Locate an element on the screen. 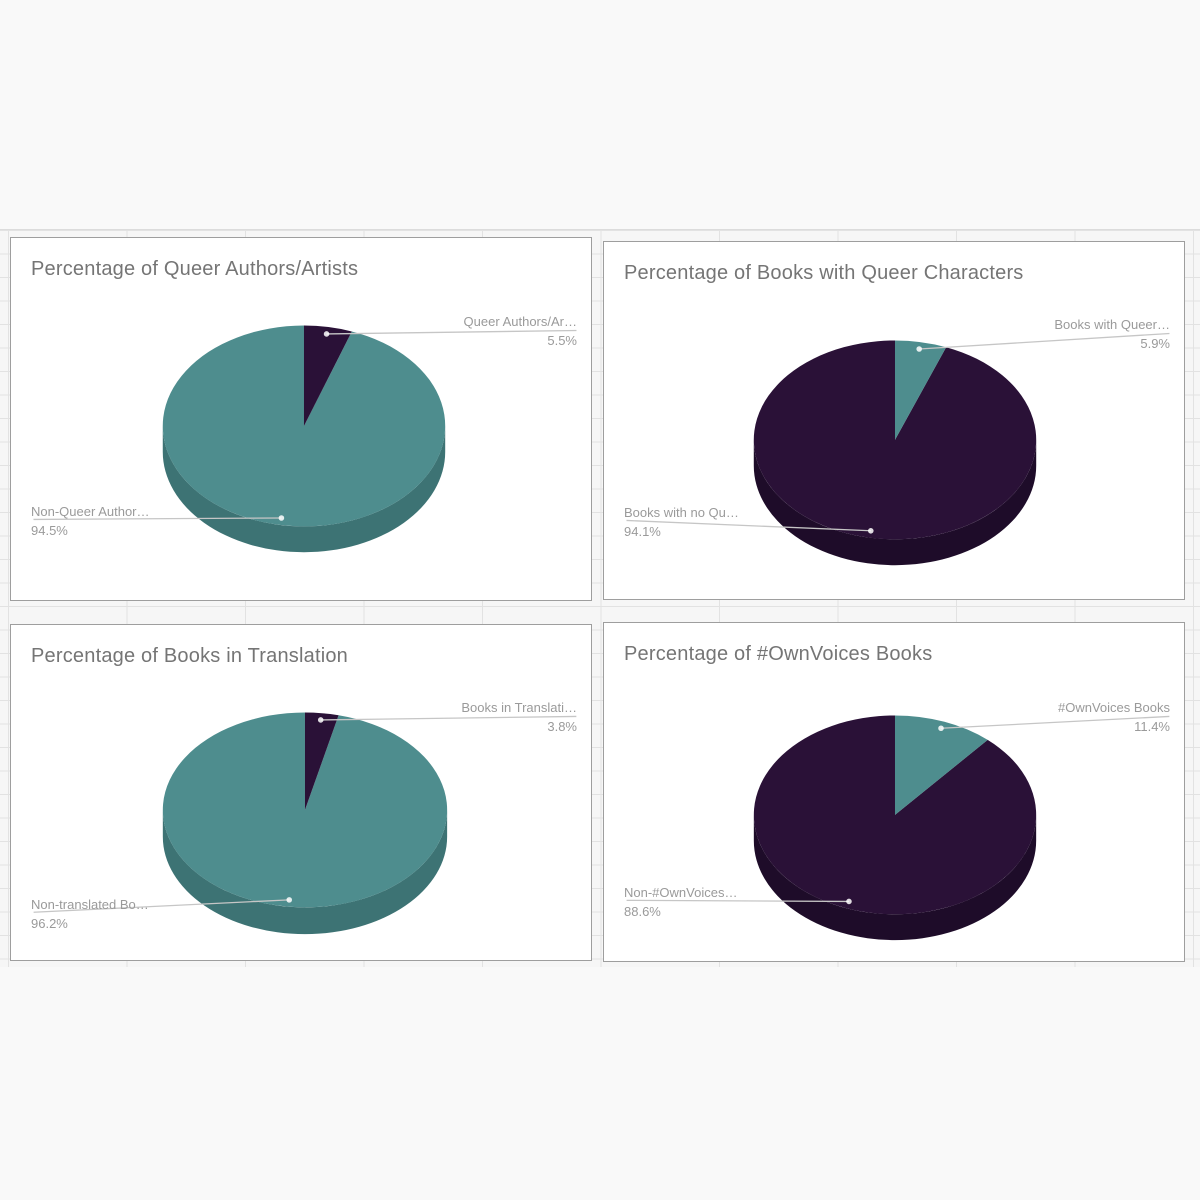 The image size is (1200, 1200). slice-label: #OwnVoices Books is located at coordinates (1113, 707).